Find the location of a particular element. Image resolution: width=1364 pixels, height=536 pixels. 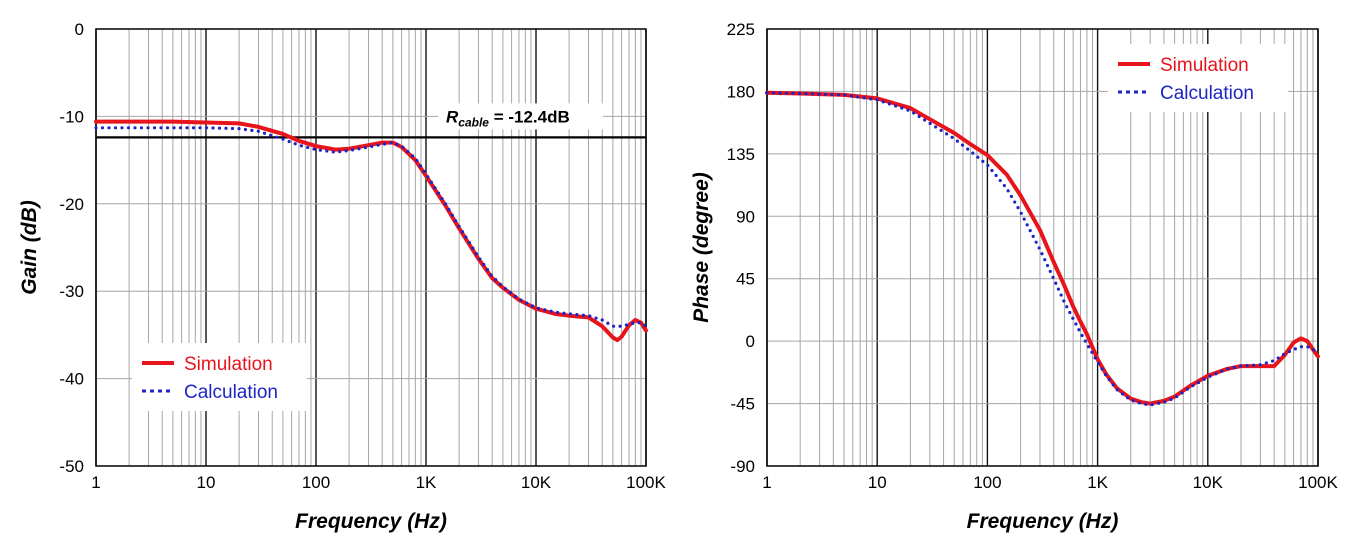

y-tick-label: 45 is located at coordinates (745, 279).